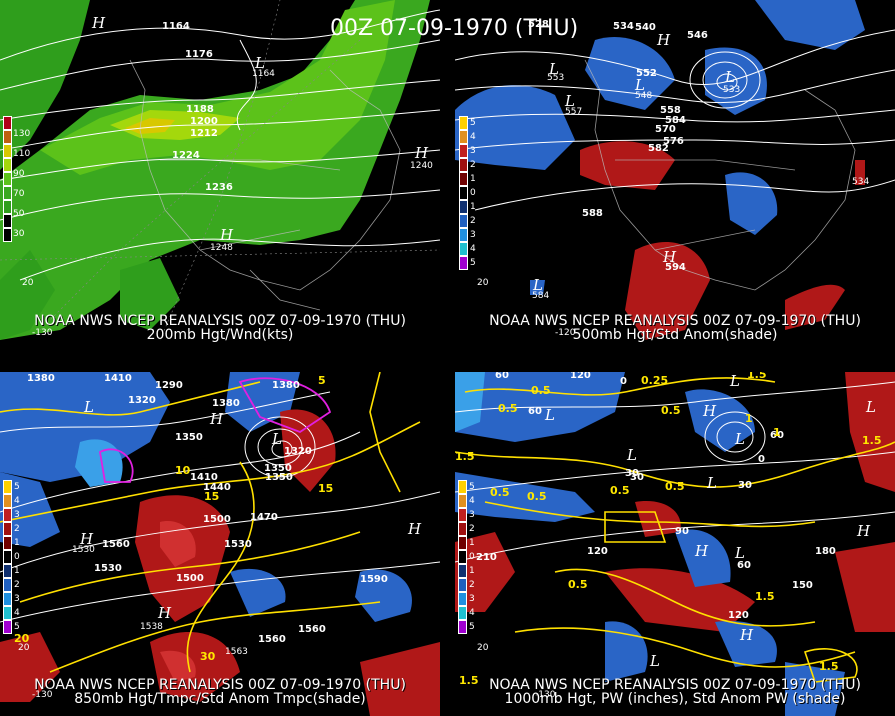 The height and width of the screenshot is (716, 895). What do you see at coordinates (623, 26) in the screenshot?
I see `contour-label: 534` at bounding box center [623, 26].